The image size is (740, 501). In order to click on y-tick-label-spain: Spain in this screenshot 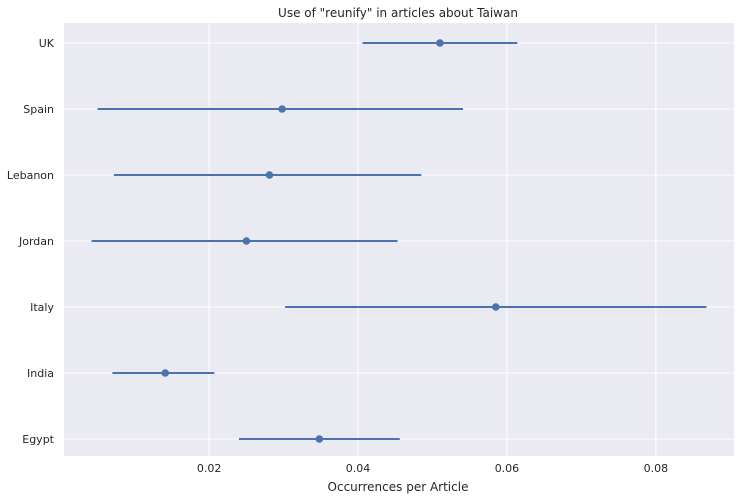, I will do `click(38, 109)`.